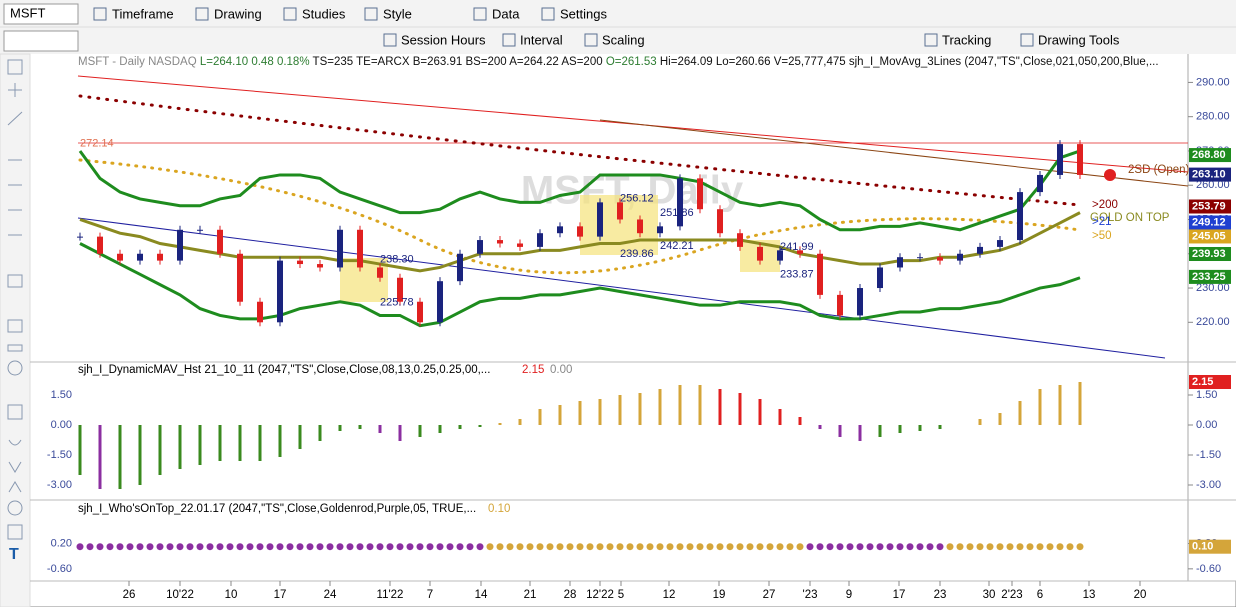  I want to click on value-box-label: 263.10, so click(1209, 175).